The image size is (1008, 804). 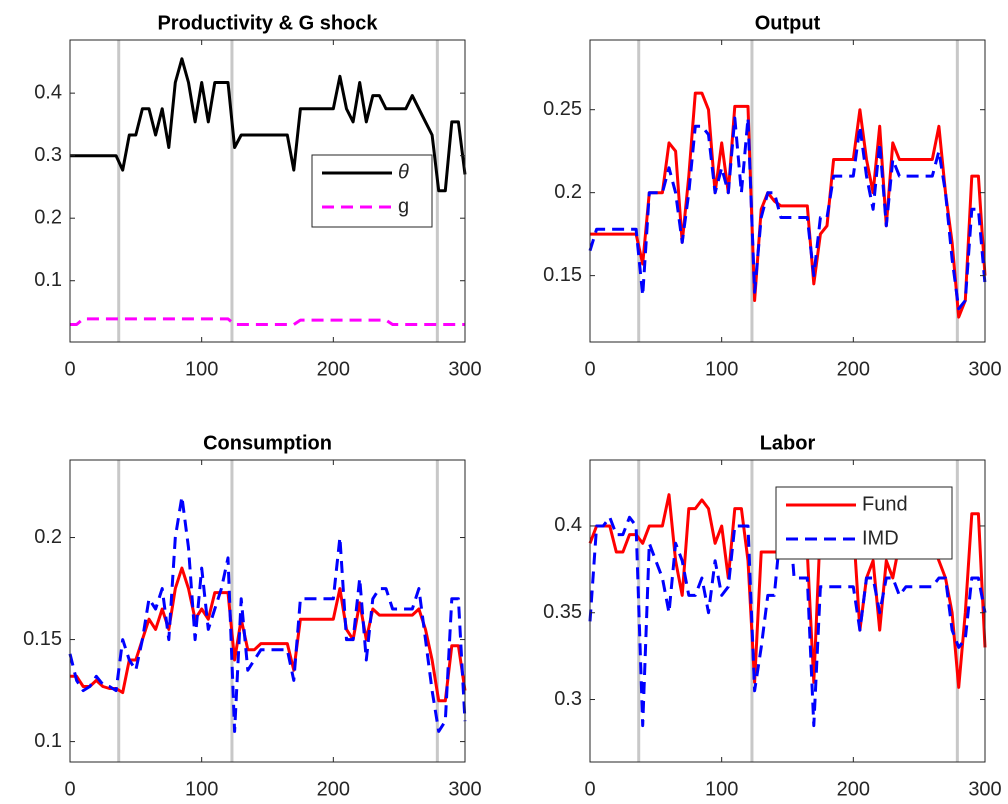 What do you see at coordinates (562, 109) in the screenshot?
I see `y-tick-label: 0.25` at bounding box center [562, 109].